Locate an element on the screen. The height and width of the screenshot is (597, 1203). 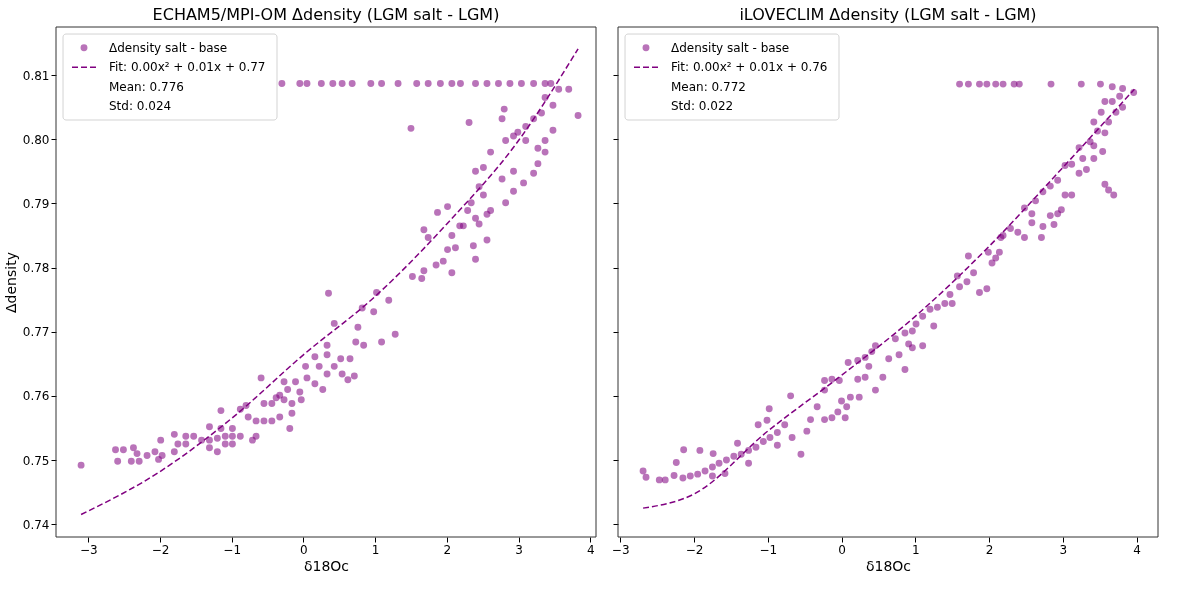
y-tick-label: 0.78 is located at coordinates (36, 268).